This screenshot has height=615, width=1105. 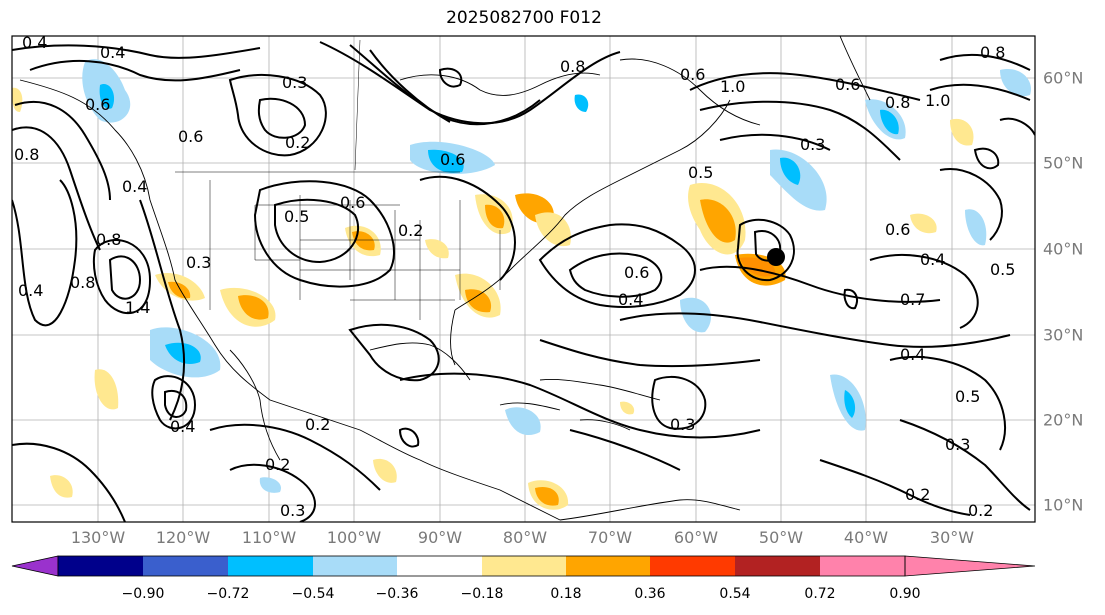 I want to click on lon-label: 90°W, so click(x=440, y=537).